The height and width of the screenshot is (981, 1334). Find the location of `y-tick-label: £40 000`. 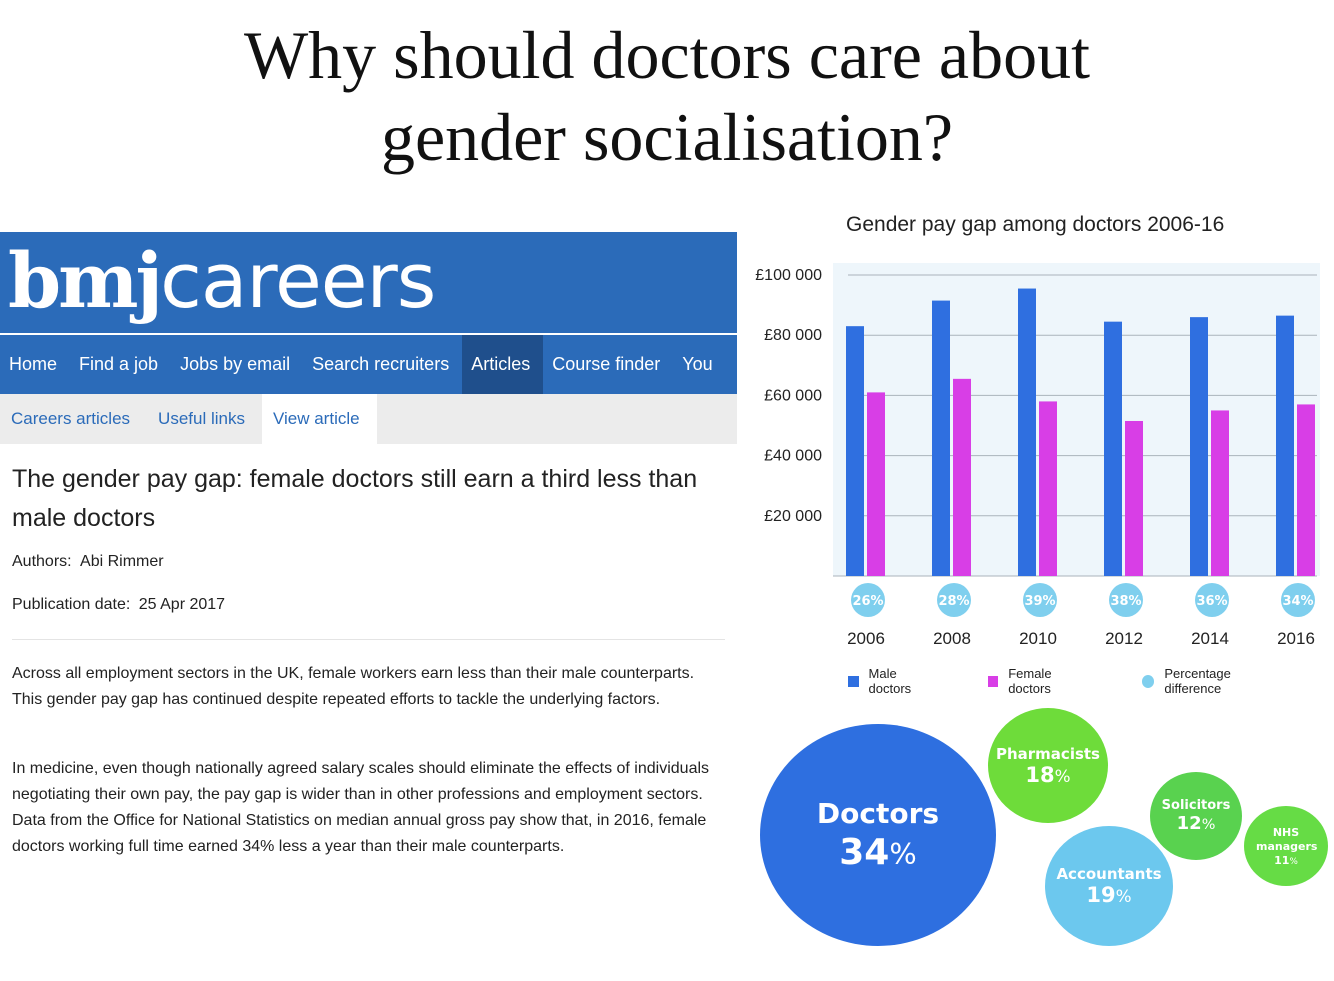

y-tick-label: £40 000 is located at coordinates (793, 456).